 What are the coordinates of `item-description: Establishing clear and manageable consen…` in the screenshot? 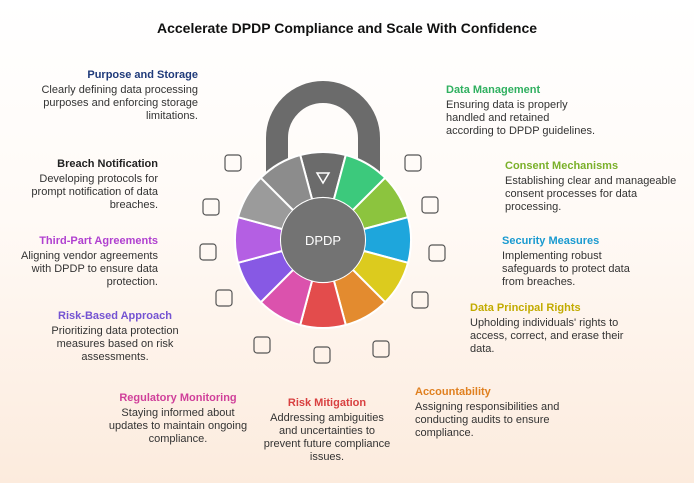 It's located at (591, 194).